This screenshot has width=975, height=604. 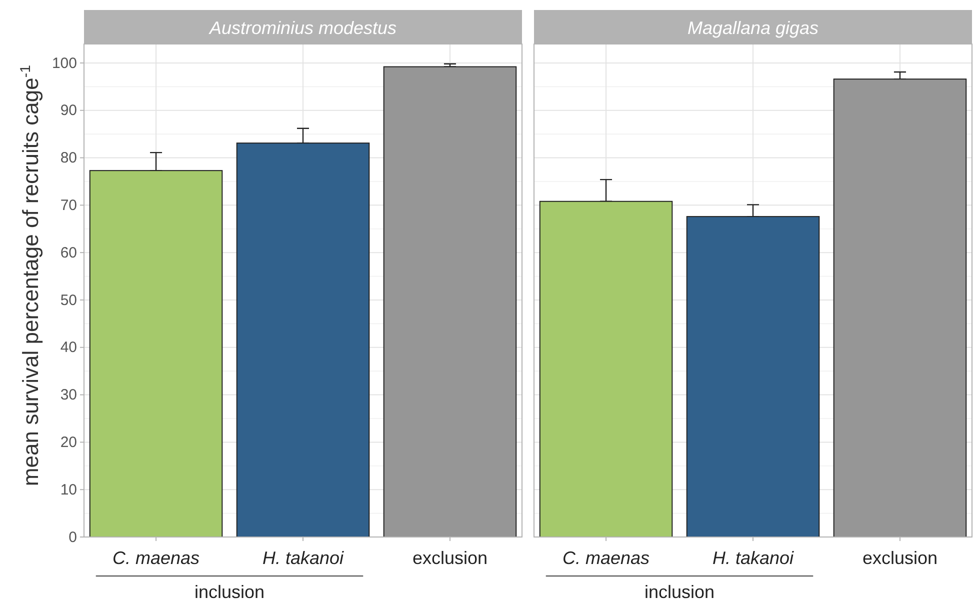 What do you see at coordinates (68, 442) in the screenshot?
I see `y-tick-label: 20` at bounding box center [68, 442].